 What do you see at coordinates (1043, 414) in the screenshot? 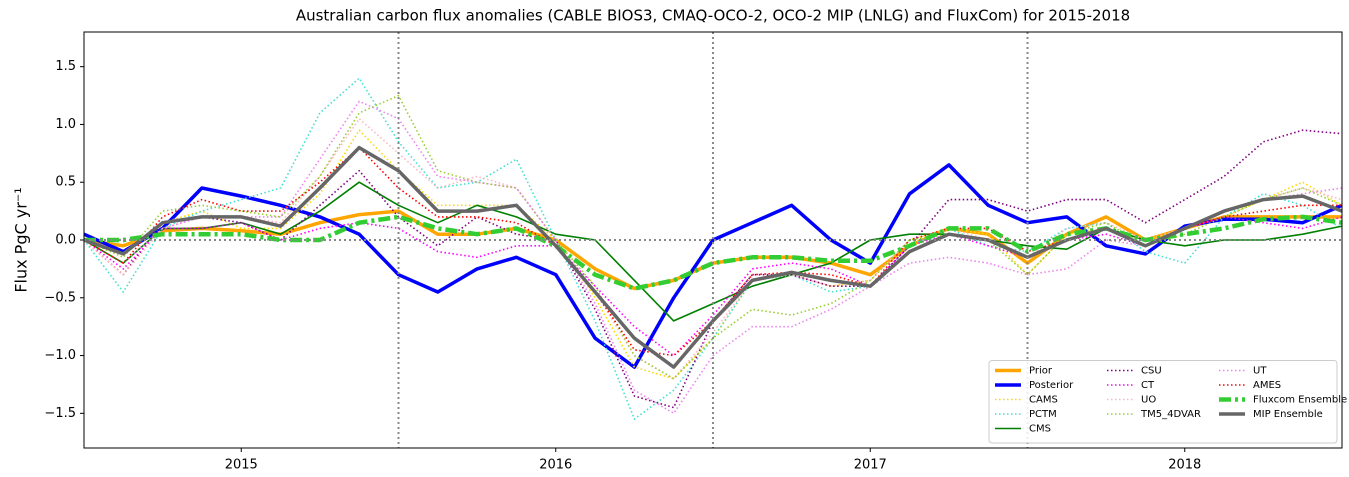
I see `legend-label: PCTM` at bounding box center [1043, 414].